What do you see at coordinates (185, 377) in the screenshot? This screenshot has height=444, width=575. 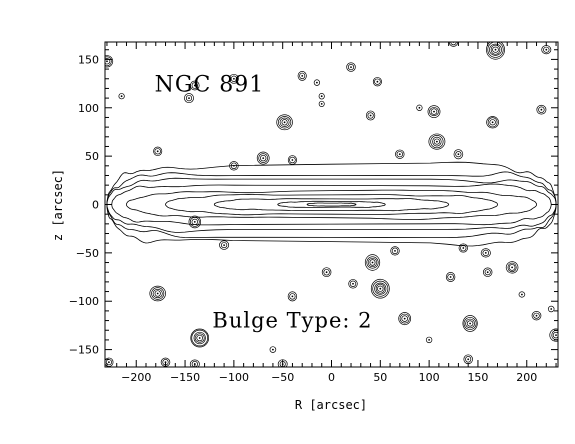 I see `x-tick-label: −150` at bounding box center [185, 377].